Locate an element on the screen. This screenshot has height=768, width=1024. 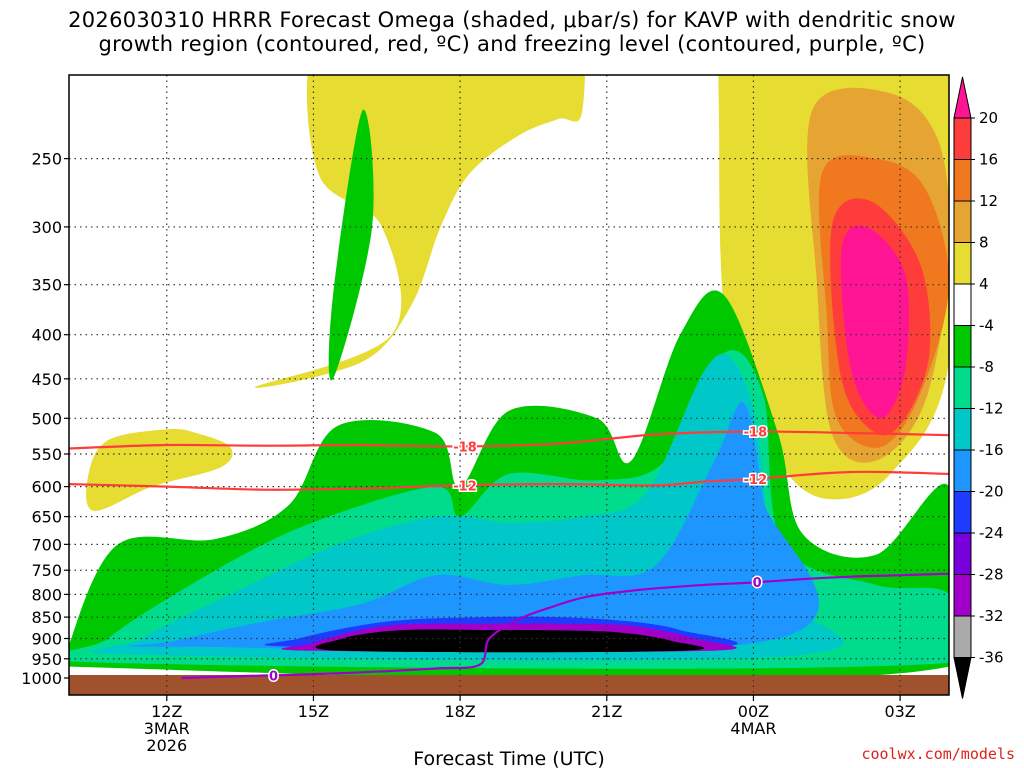
x-tick-label-21Z: 21Z is located at coordinates (606, 711).